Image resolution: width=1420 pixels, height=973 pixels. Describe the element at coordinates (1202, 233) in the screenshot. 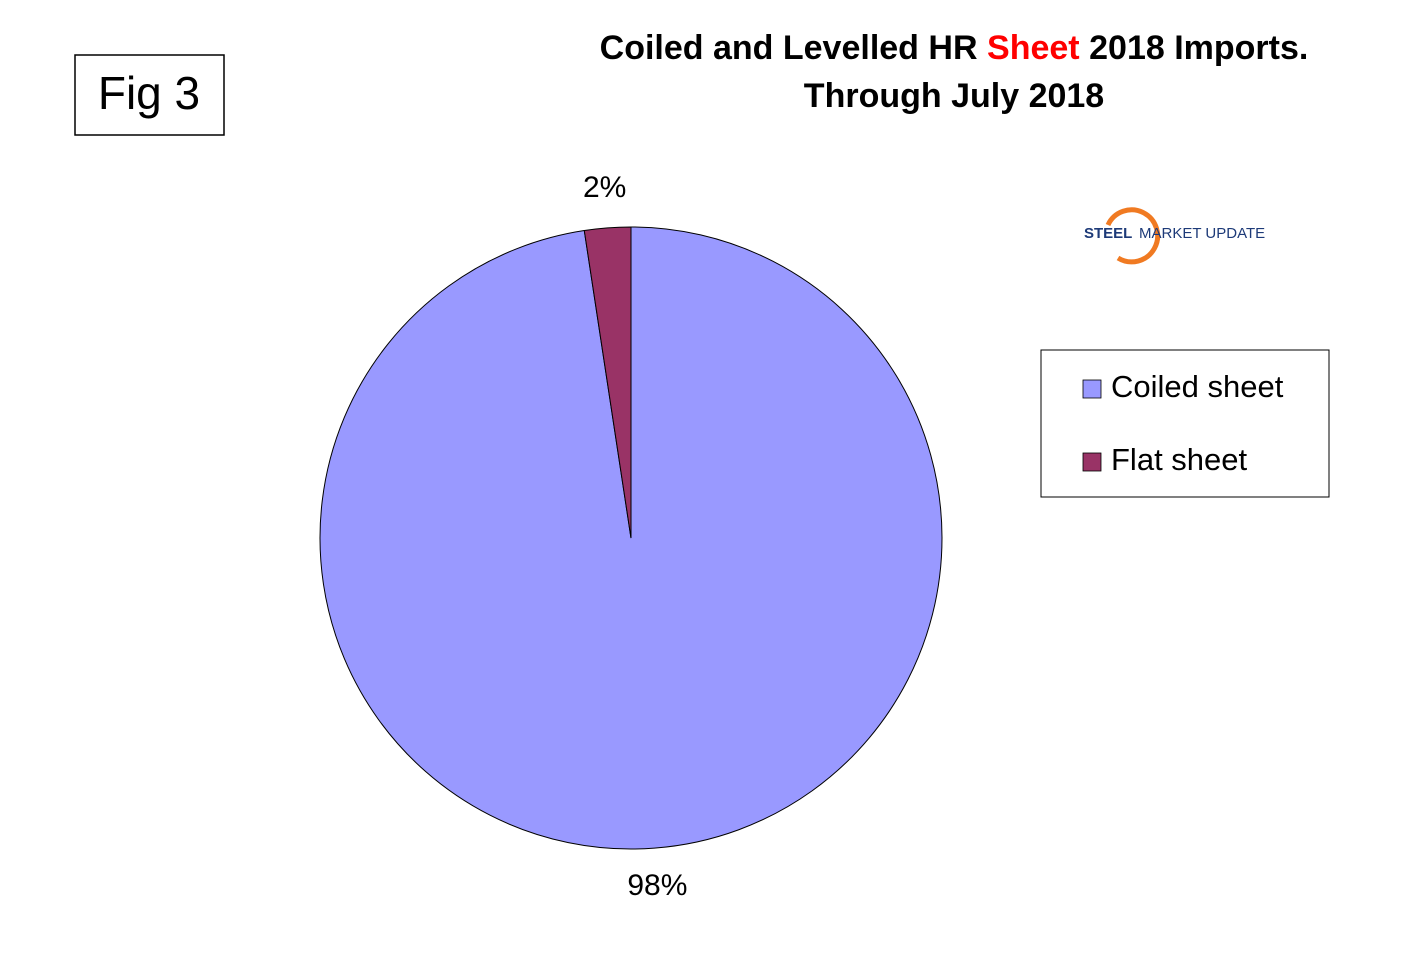

I see `logo-text: MARKET UPDATE` at that location.